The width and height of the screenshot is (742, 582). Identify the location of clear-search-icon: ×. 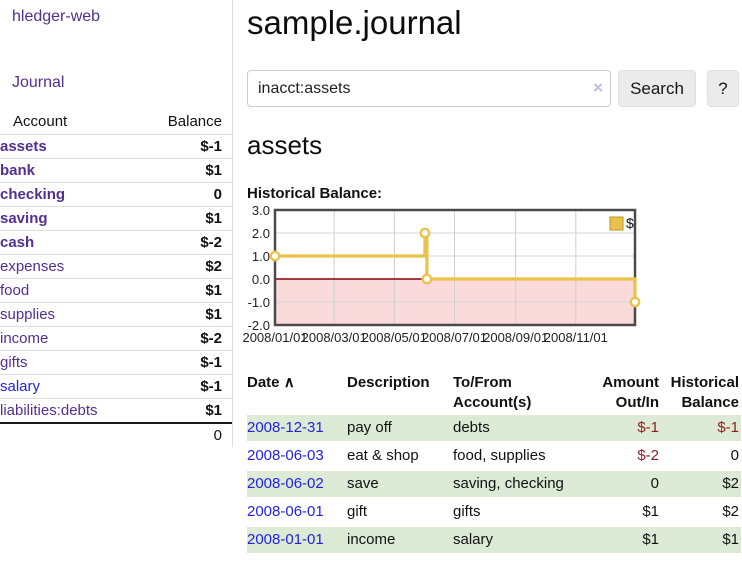
(598, 87).